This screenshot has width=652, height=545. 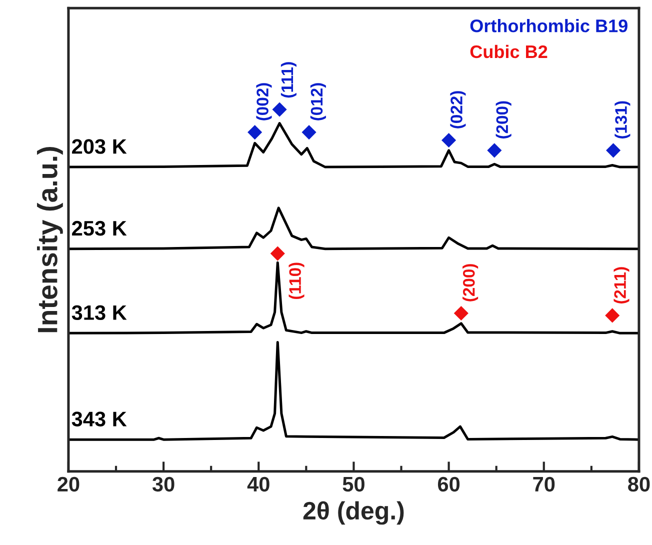 I want to click on x-tick-label: 80, so click(x=639, y=484).